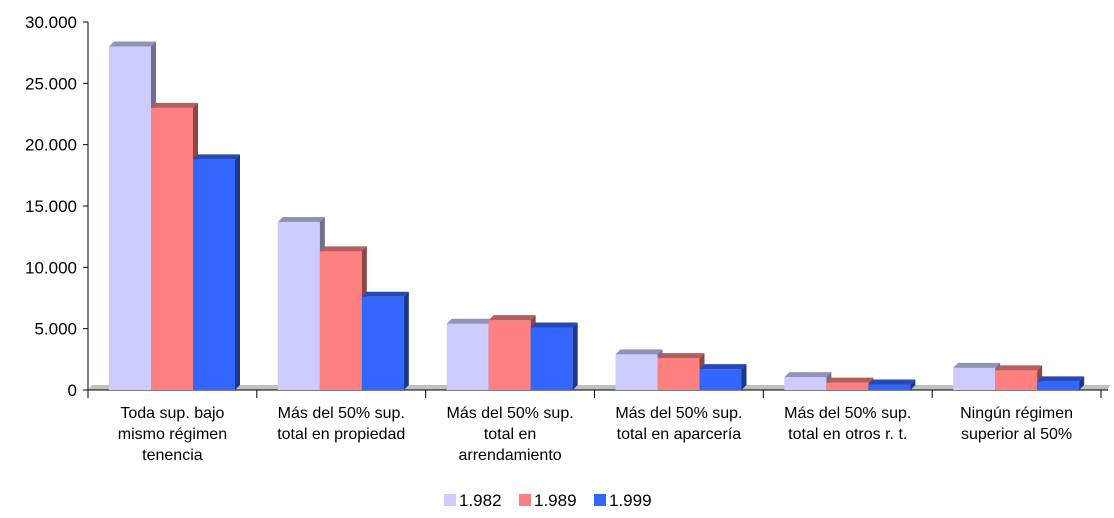 Image resolution: width=1114 pixels, height=518 pixels. I want to click on y-tick-label: 0, so click(72, 390).